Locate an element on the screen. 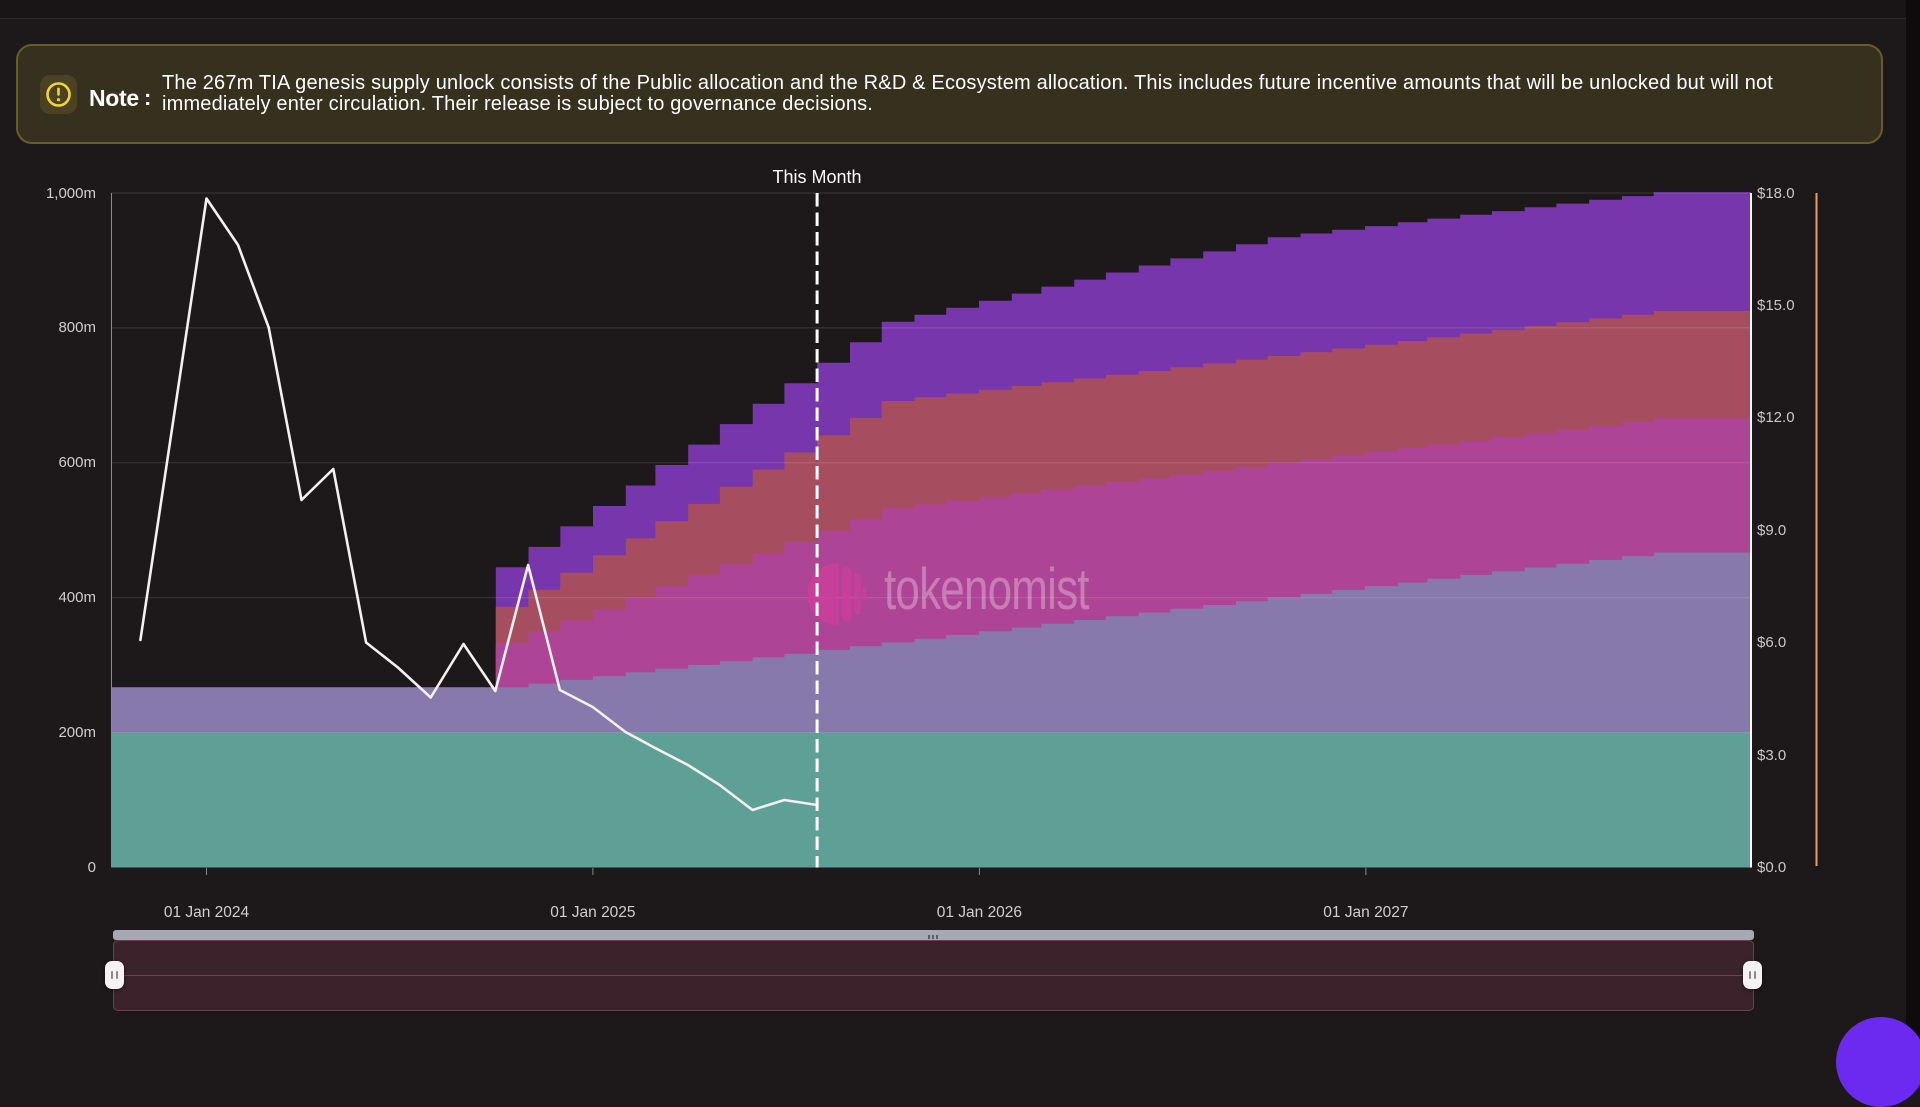 The width and height of the screenshot is (1920, 1107). svg-text: tokenomist is located at coordinates (986, 588).